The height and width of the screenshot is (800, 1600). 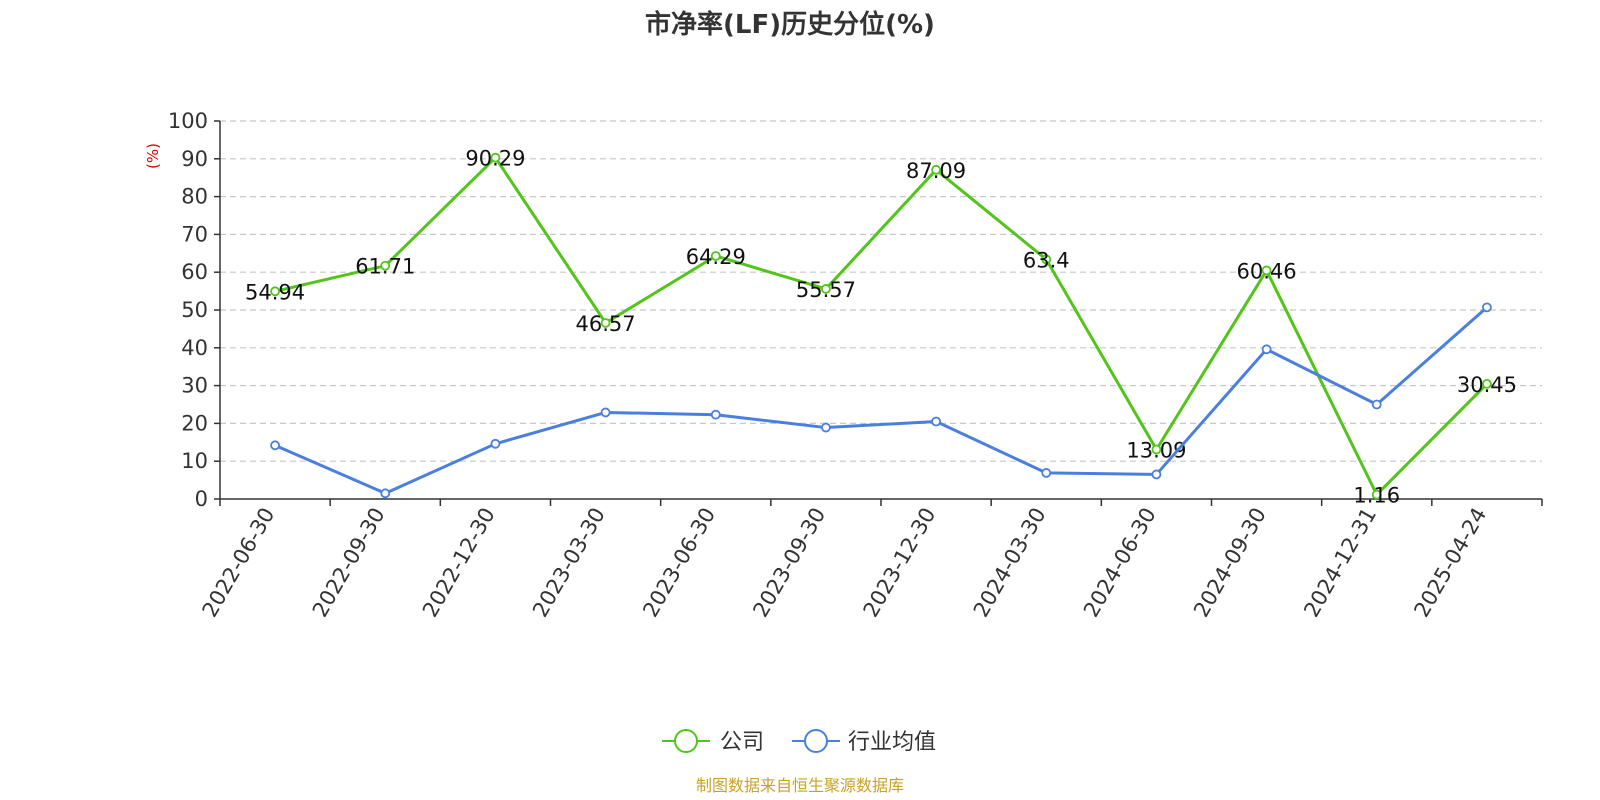 What do you see at coordinates (1450, 563) in the screenshot?
I see `x-tick-label: 2025-04-24` at bounding box center [1450, 563].